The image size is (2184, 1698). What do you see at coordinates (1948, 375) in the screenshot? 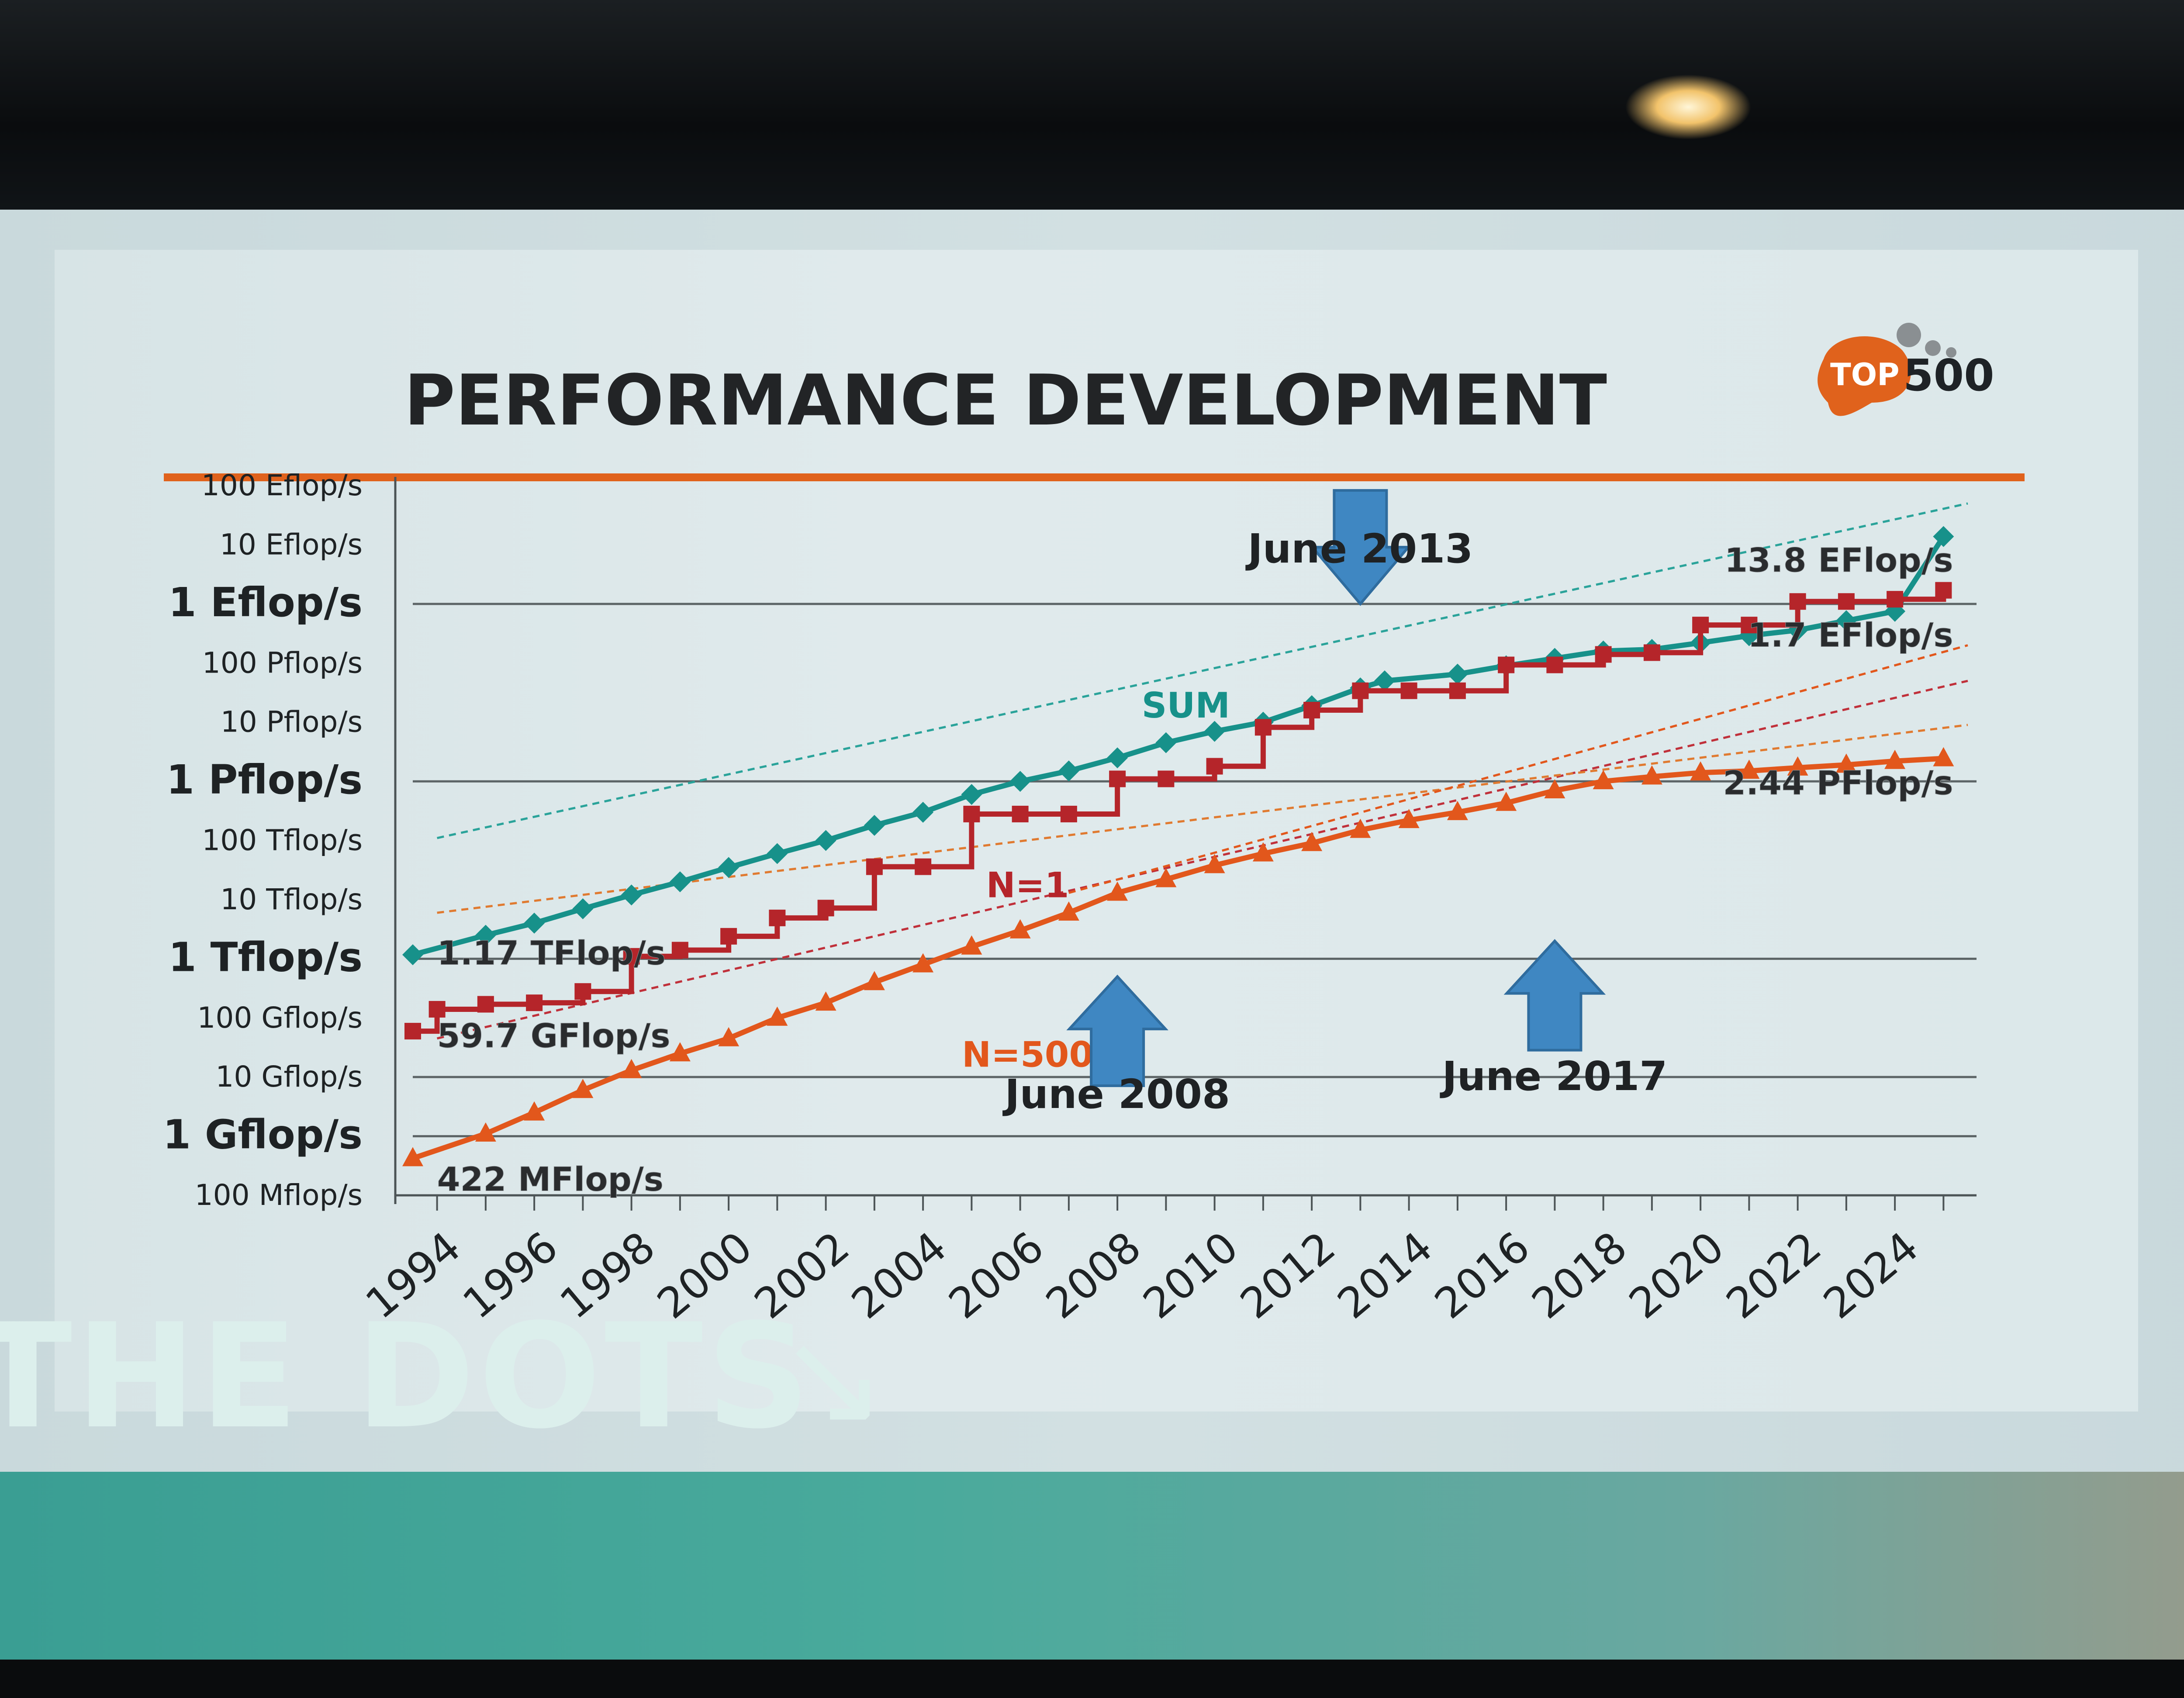
I see `logo-suffix: 500` at bounding box center [1948, 375].